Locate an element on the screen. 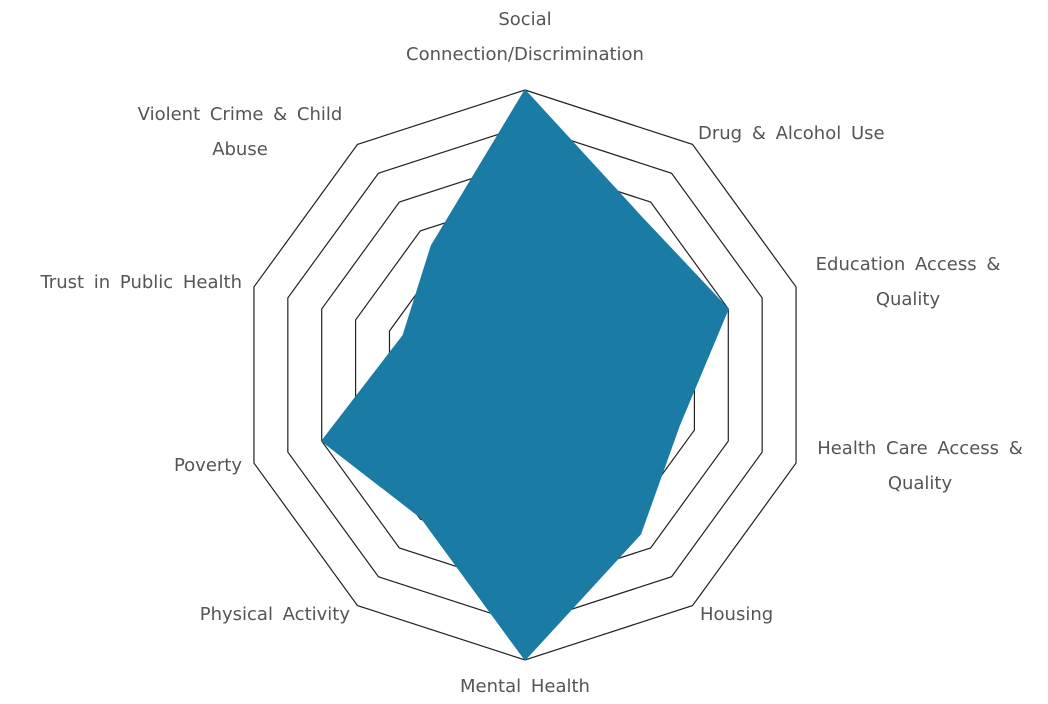  axis-label: Poverty is located at coordinates (207, 465).